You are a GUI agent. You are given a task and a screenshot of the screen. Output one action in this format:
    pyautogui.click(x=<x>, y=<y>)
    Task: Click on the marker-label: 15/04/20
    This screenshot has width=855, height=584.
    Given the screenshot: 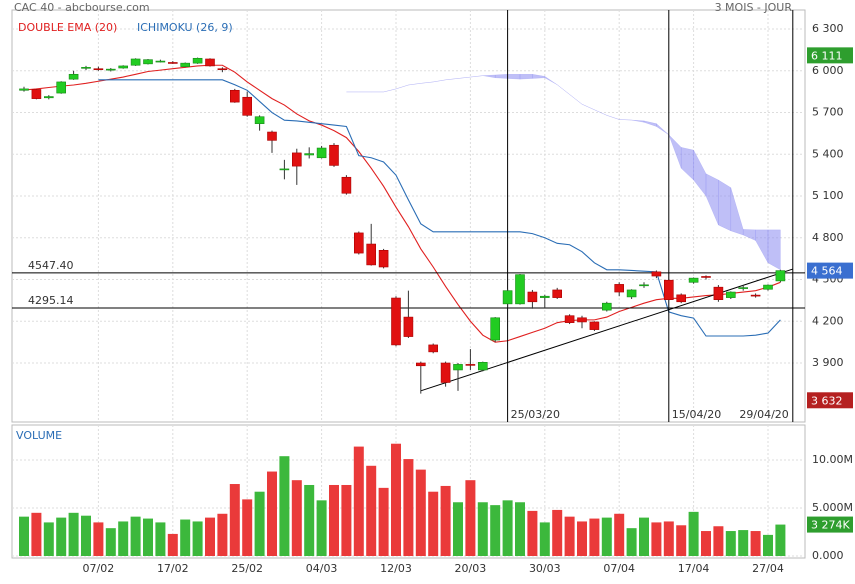 What is the action you would take?
    pyautogui.click(x=696, y=414)
    